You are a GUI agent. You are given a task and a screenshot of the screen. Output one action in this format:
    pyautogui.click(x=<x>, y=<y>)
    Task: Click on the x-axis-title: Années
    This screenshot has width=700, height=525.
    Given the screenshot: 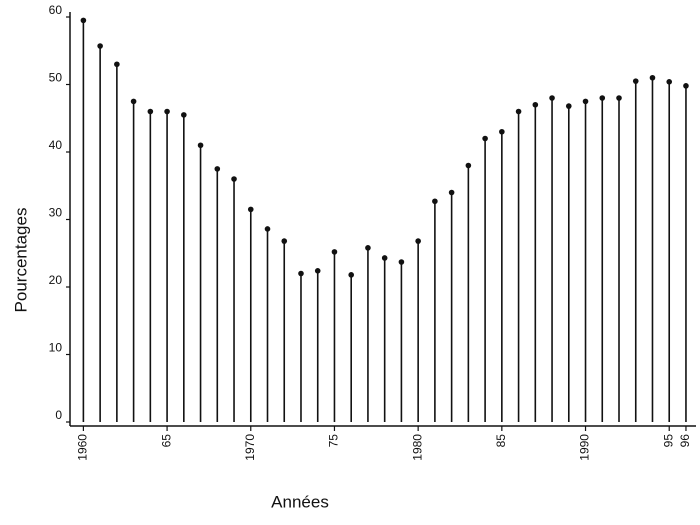 What is the action you would take?
    pyautogui.click(x=300, y=501)
    